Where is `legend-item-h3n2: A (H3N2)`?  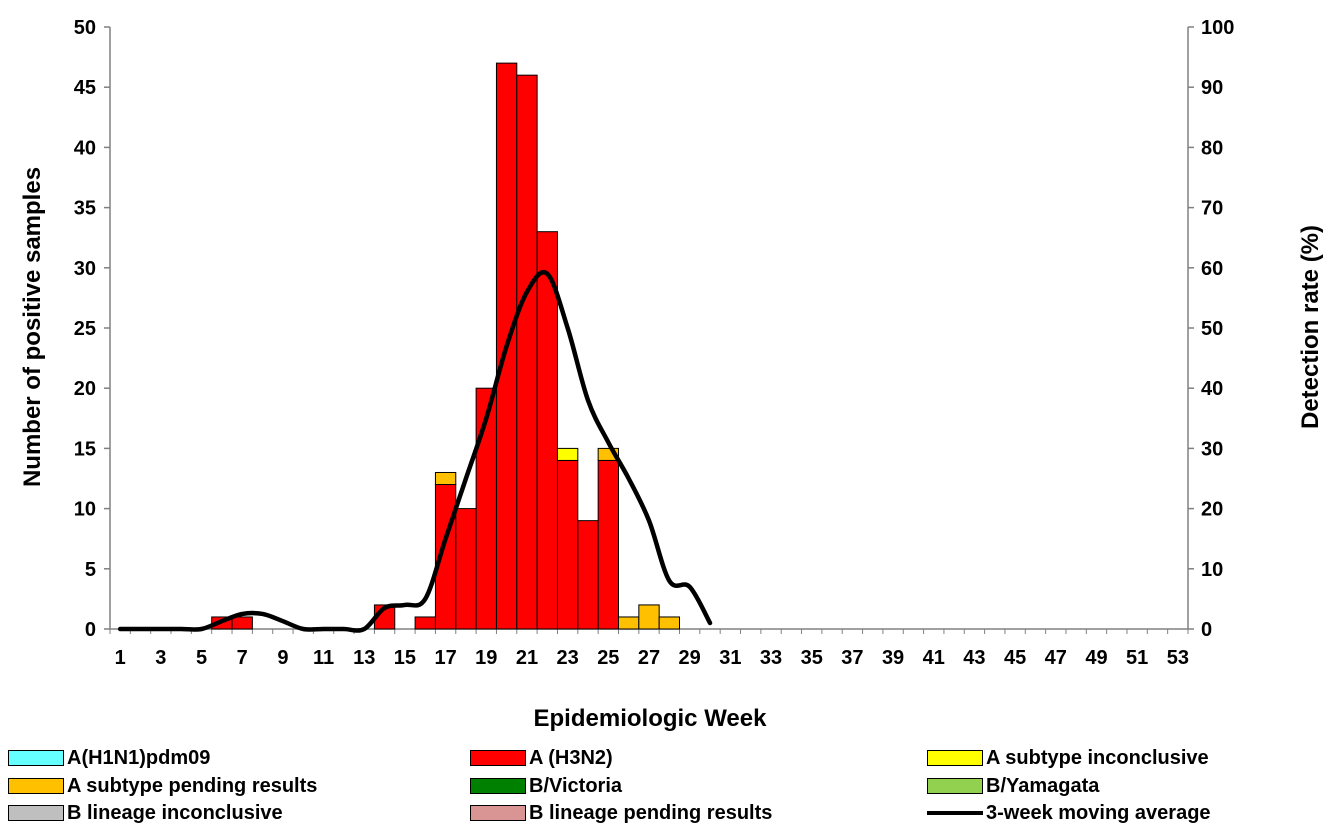 legend-item-h3n2: A (H3N2) is located at coordinates (541, 758).